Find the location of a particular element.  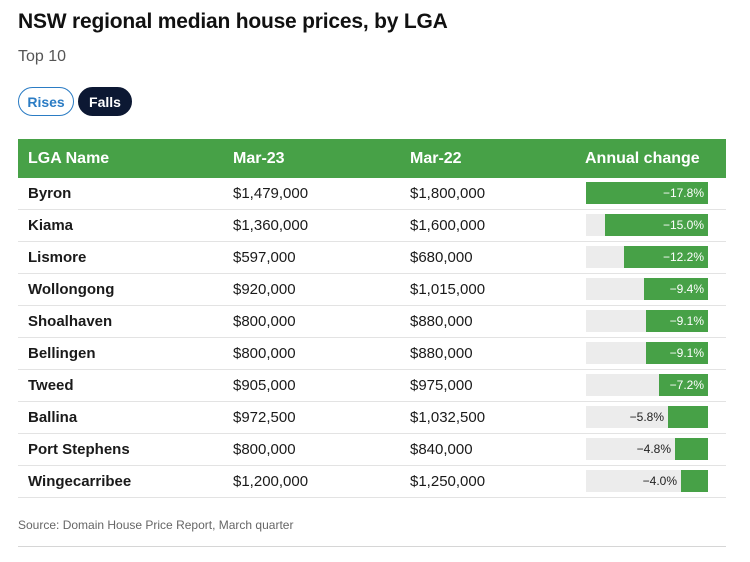

mar-23-cell: $597,000 is located at coordinates (264, 257).